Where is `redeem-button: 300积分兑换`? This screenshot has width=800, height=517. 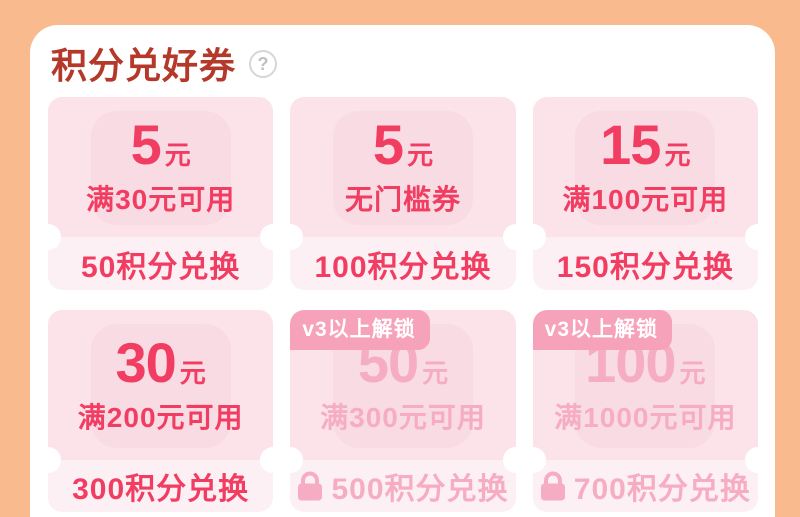 redeem-button: 300积分兑换 is located at coordinates (161, 486).